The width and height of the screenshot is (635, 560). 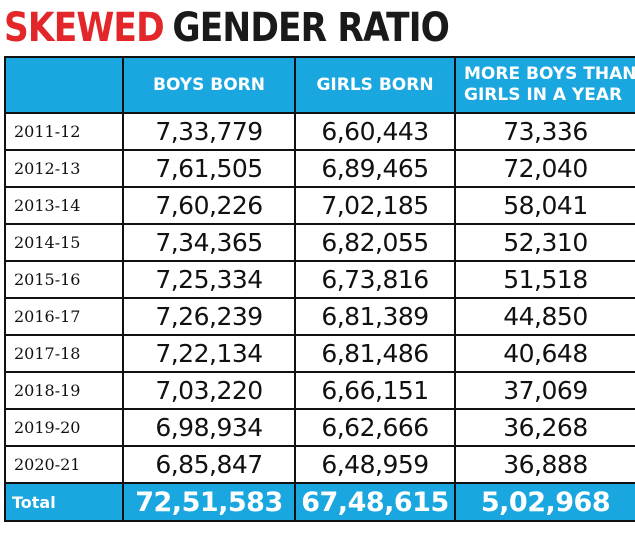 I want to click on table-row: 2017-18 7,22,134 6,81,486 40,648, so click(x=319, y=353).